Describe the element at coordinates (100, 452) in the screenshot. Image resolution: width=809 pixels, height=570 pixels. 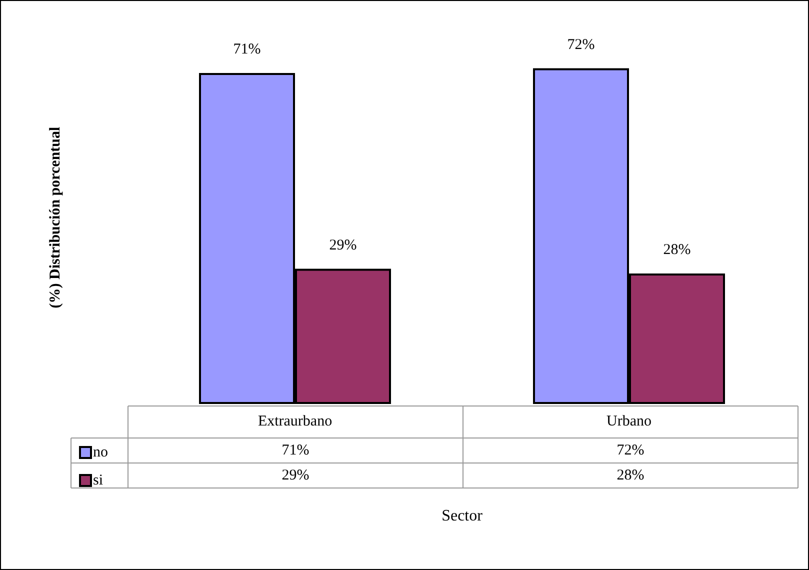
I see `legend-label: no` at that location.